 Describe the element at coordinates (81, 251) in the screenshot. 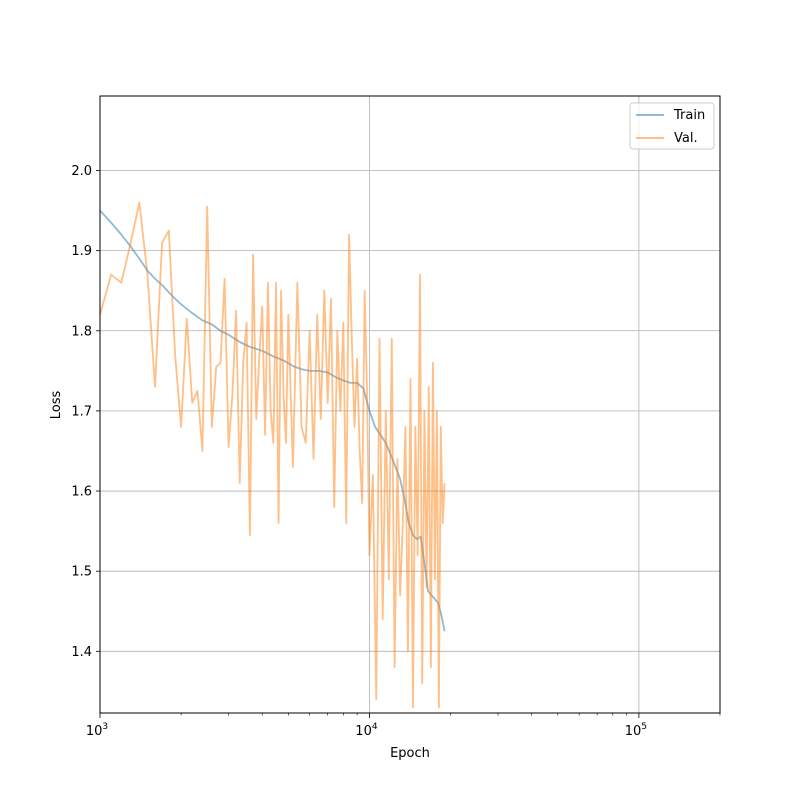

I see `y-tick-label: 1.9` at that location.